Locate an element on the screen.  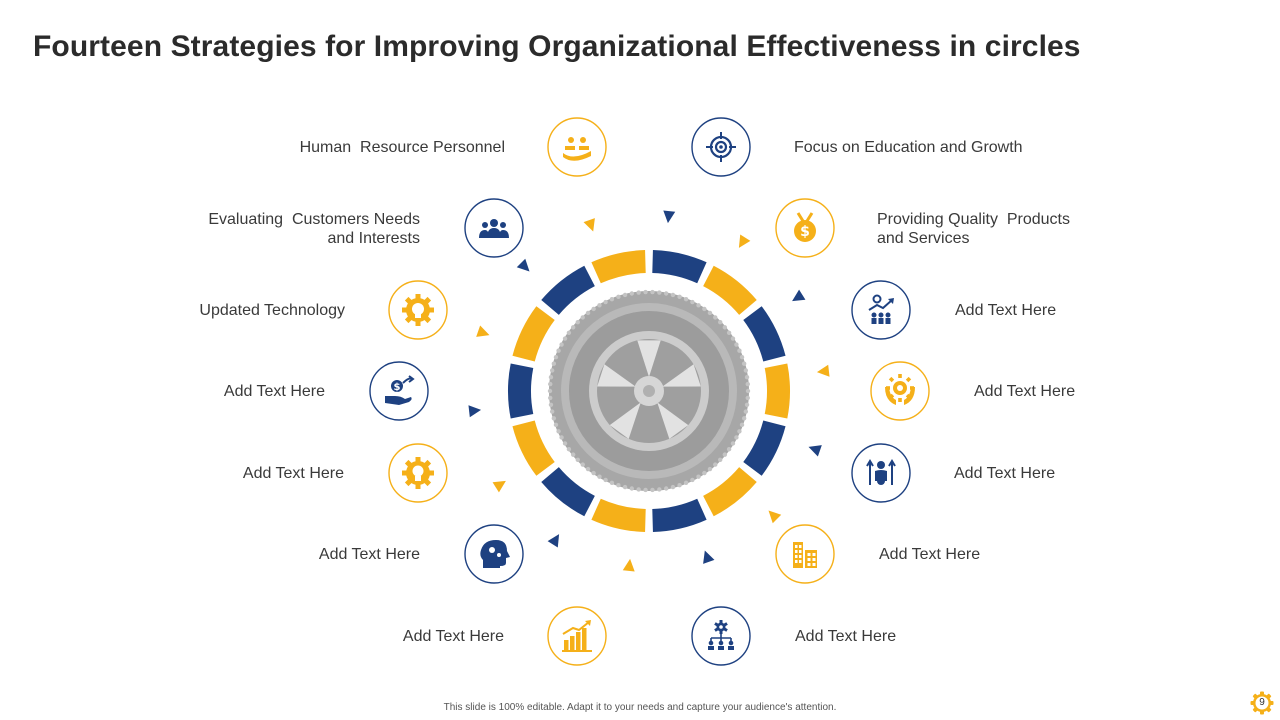
dollar-person-growth-icon is located at coordinates (881, 472).